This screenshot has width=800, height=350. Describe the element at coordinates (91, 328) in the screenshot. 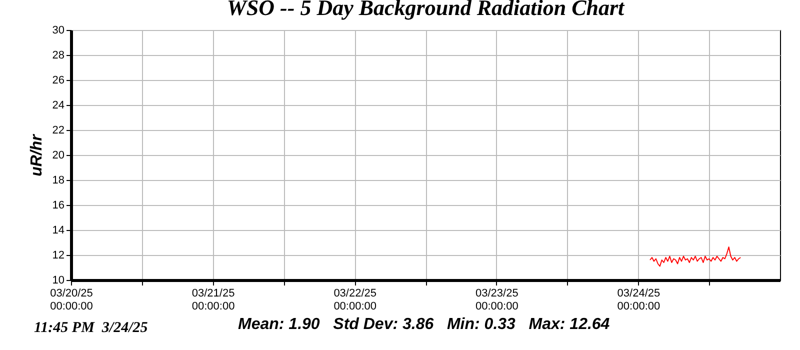

I see `text: 11:45 PM 3/24/25` at that location.